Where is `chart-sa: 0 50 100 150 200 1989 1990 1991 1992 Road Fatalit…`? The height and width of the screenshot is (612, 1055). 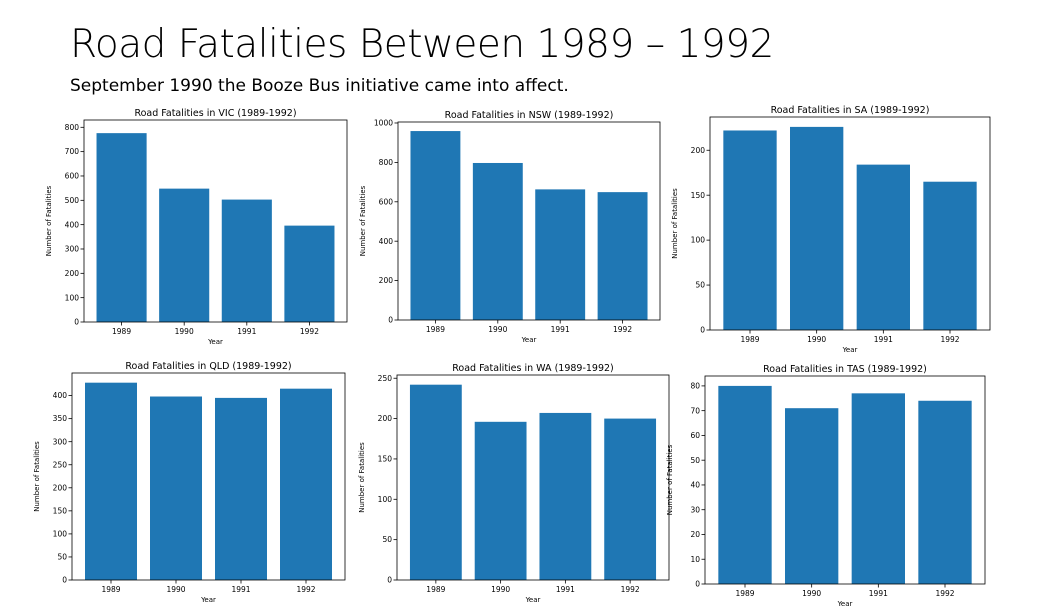 chart-sa: 0 50 100 150 200 1989 1990 1991 1992 Road Fatalit… is located at coordinates (831, 229).